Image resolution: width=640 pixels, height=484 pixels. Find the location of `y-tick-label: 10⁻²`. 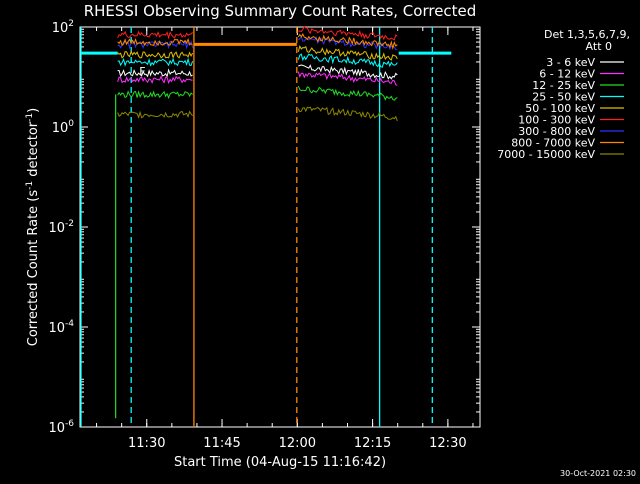

y-tick-label: 10⁻² is located at coordinates (61, 227).